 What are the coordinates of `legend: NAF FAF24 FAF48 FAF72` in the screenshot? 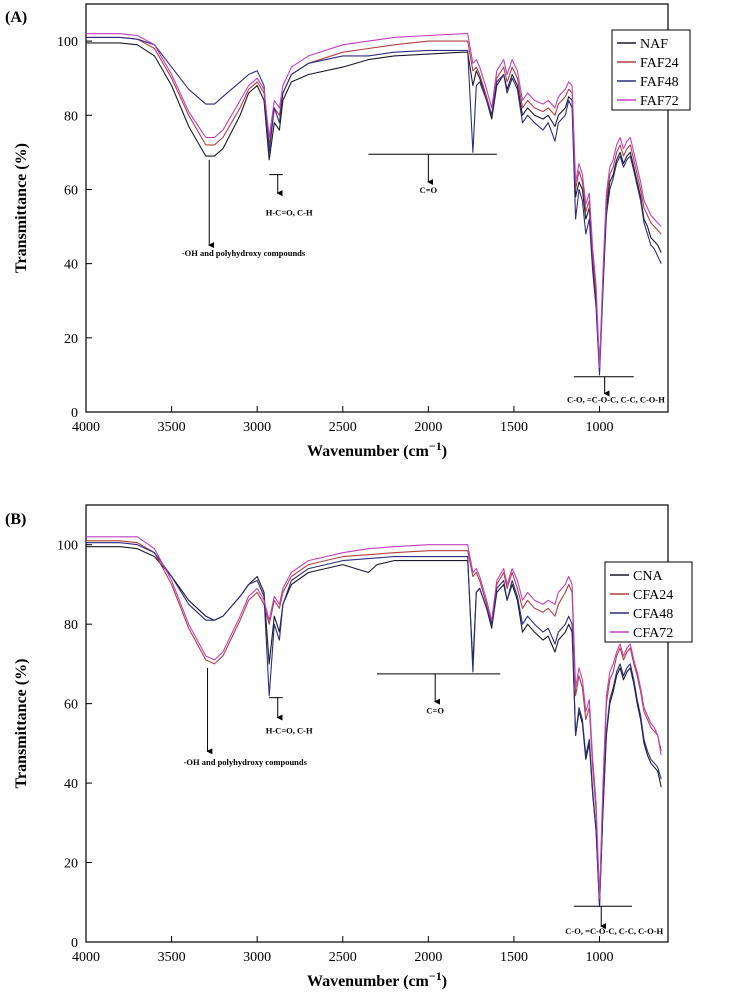 It's located at (651, 70).